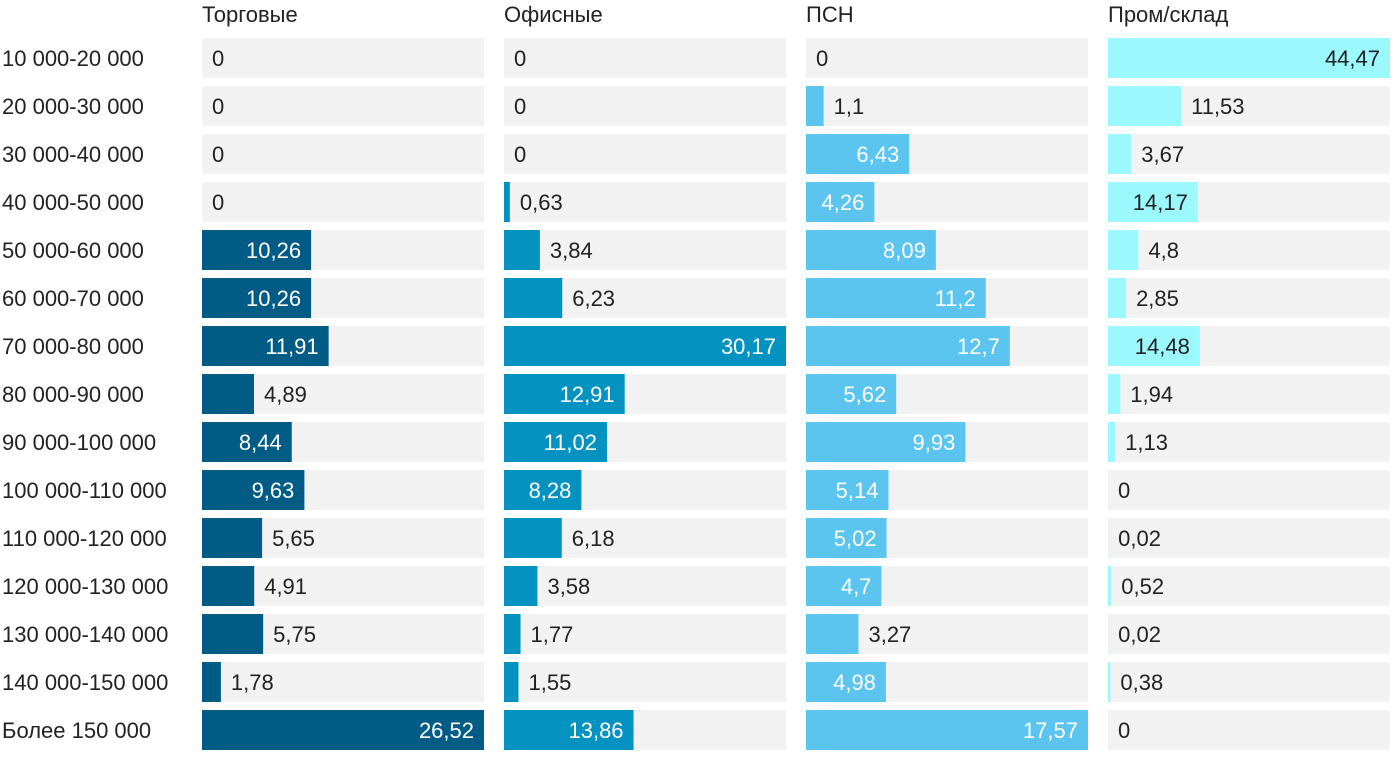 The height and width of the screenshot is (766, 1400). What do you see at coordinates (748, 346) in the screenshot?
I see `data-label: 30,17` at bounding box center [748, 346].